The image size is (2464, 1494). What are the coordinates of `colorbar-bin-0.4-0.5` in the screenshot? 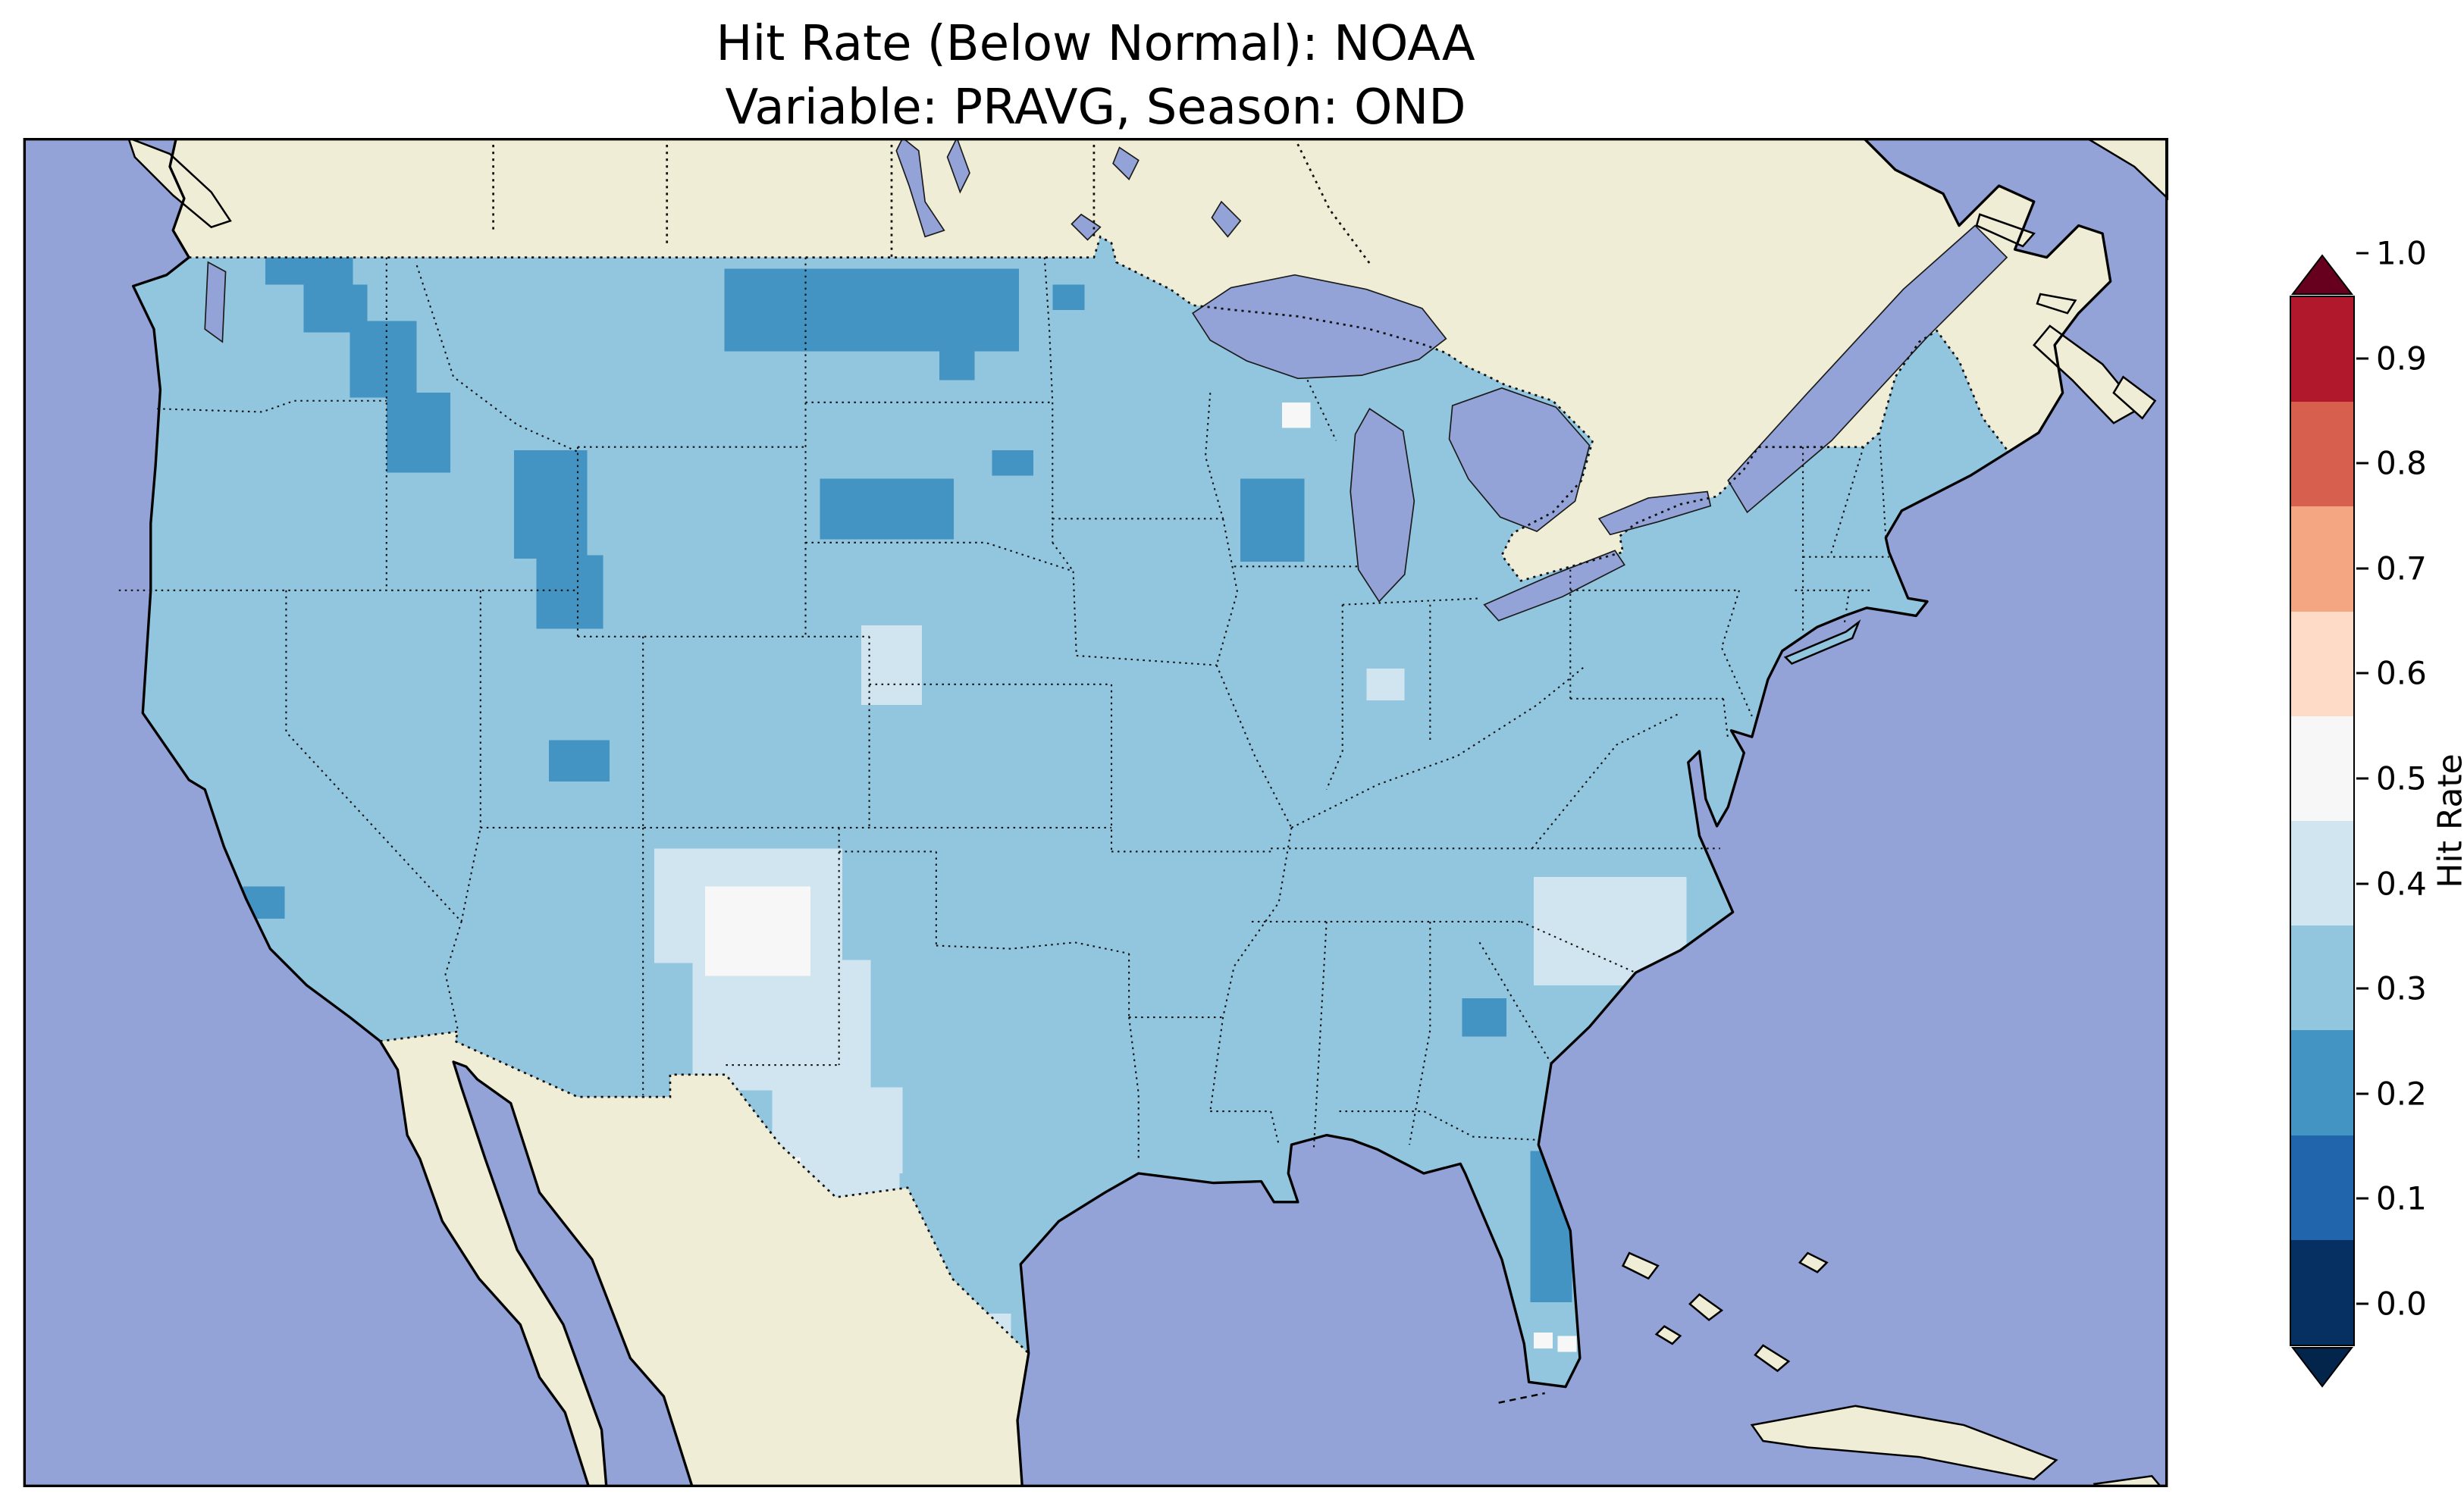 It's located at (2322, 873).